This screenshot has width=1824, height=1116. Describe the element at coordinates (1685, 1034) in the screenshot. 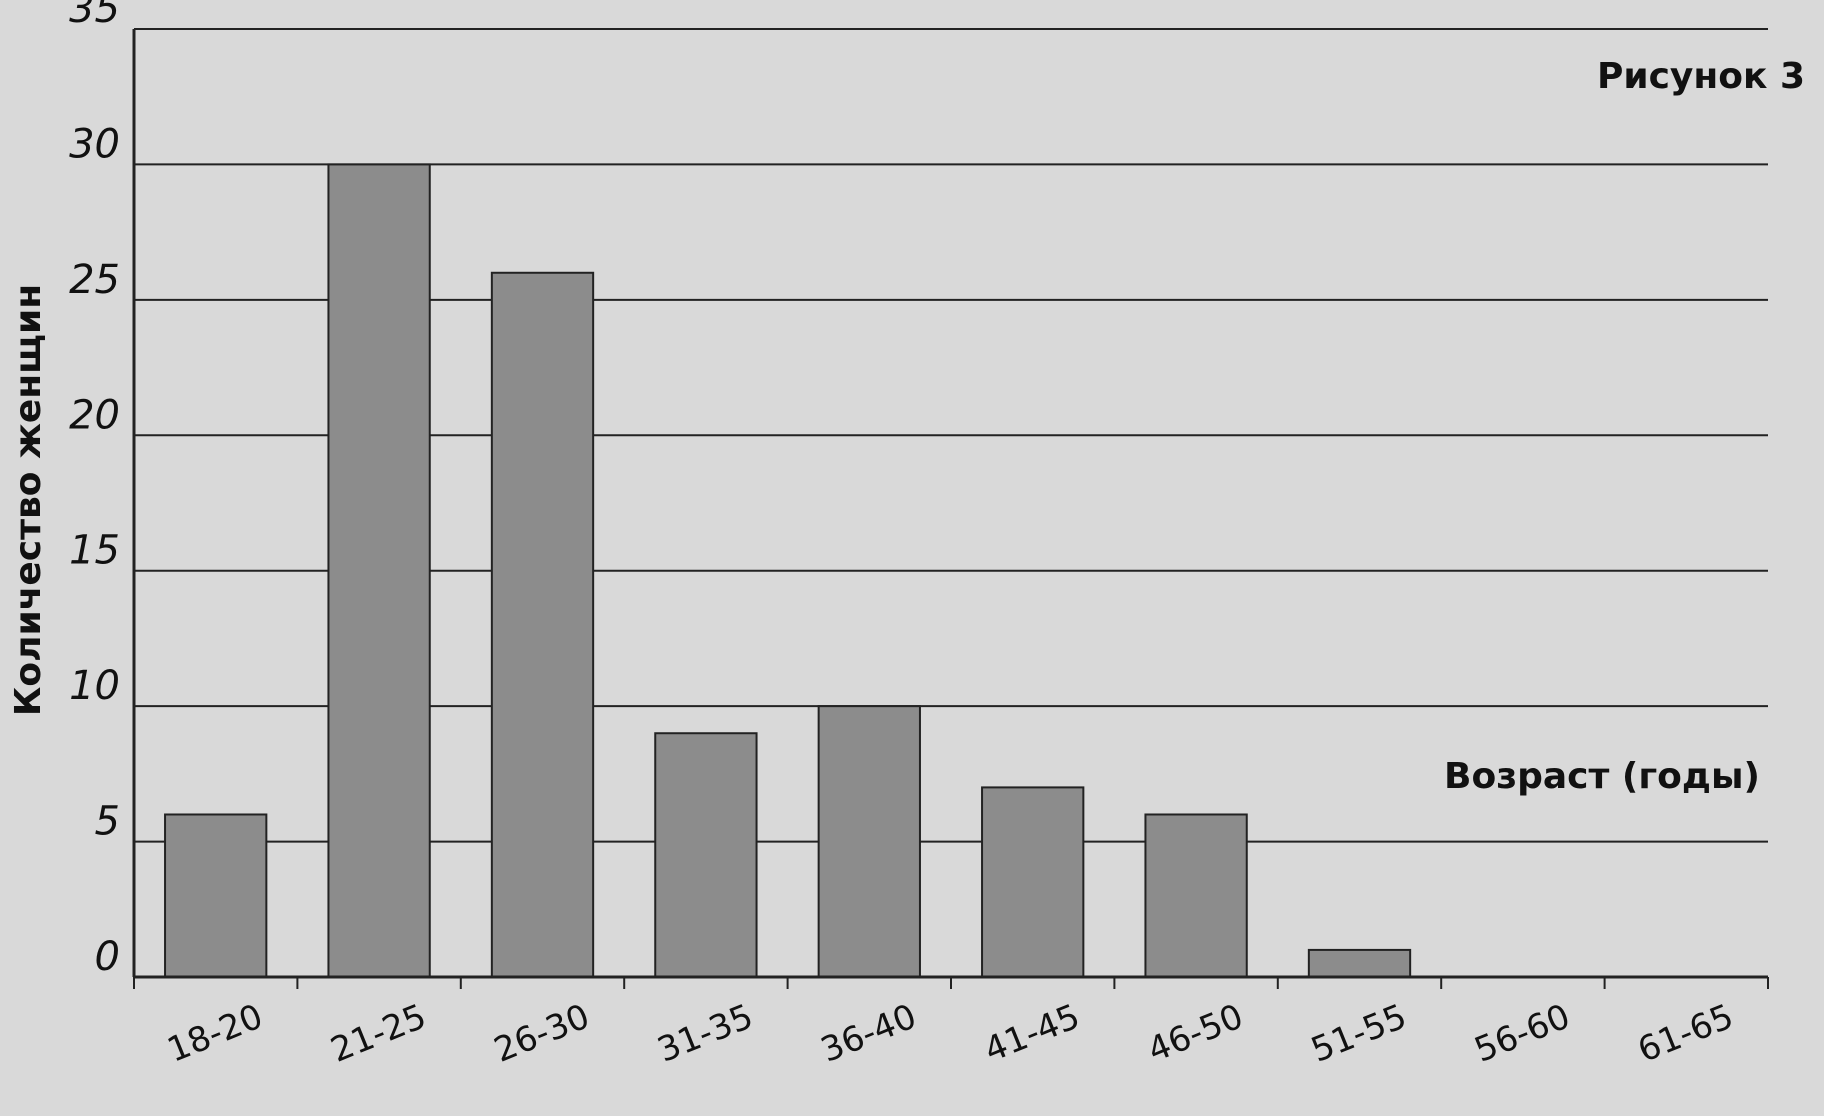

I see `x-tick-label: 61-65` at that location.